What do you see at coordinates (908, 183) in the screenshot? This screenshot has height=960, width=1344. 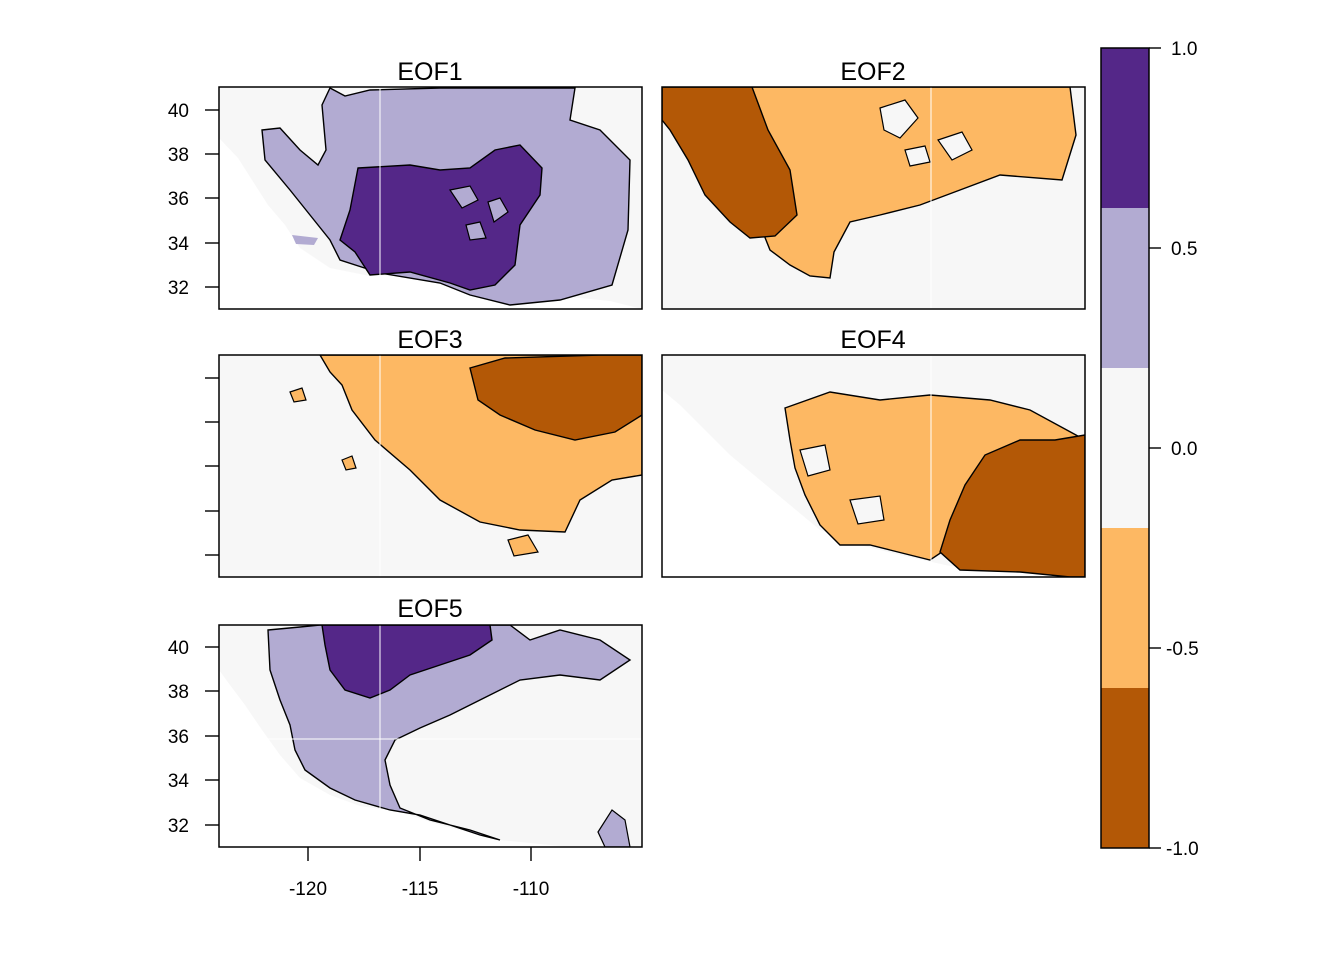 I see `region-eof-neg0.2-neg0.6` at bounding box center [908, 183].